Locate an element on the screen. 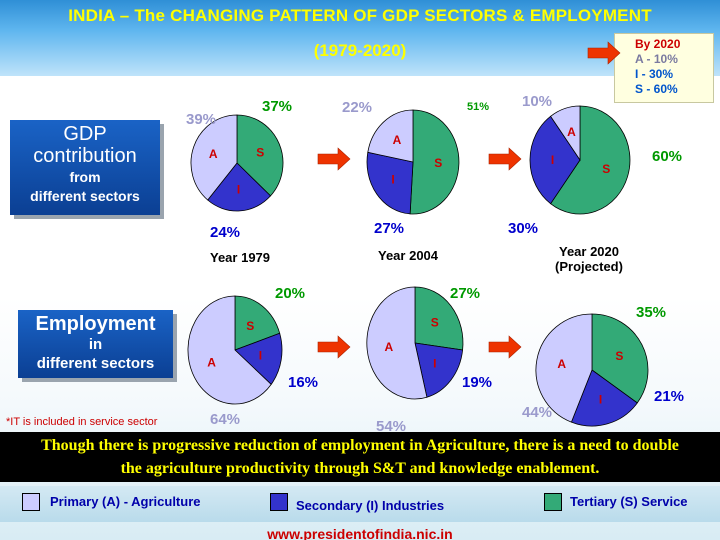 The image size is (720, 540). gdp-2004-slice-i is located at coordinates (390, 183).